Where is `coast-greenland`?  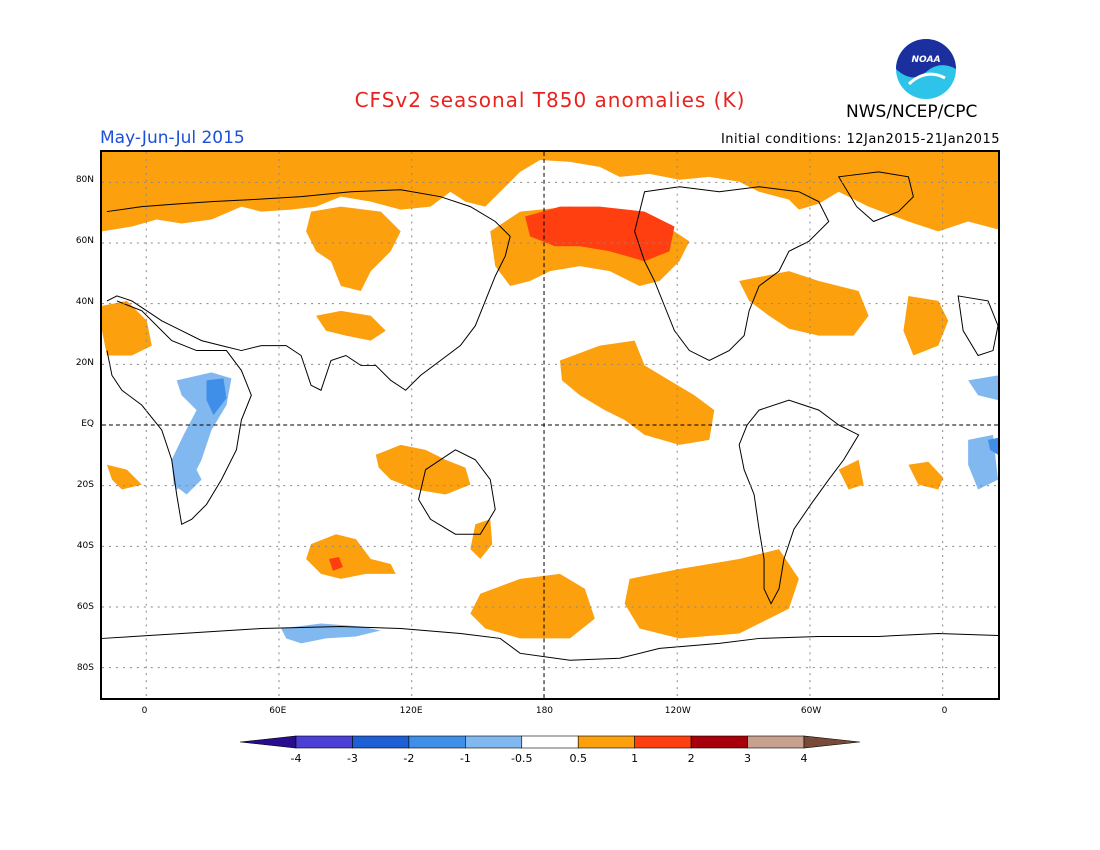 coast-greenland is located at coordinates (875, 197).